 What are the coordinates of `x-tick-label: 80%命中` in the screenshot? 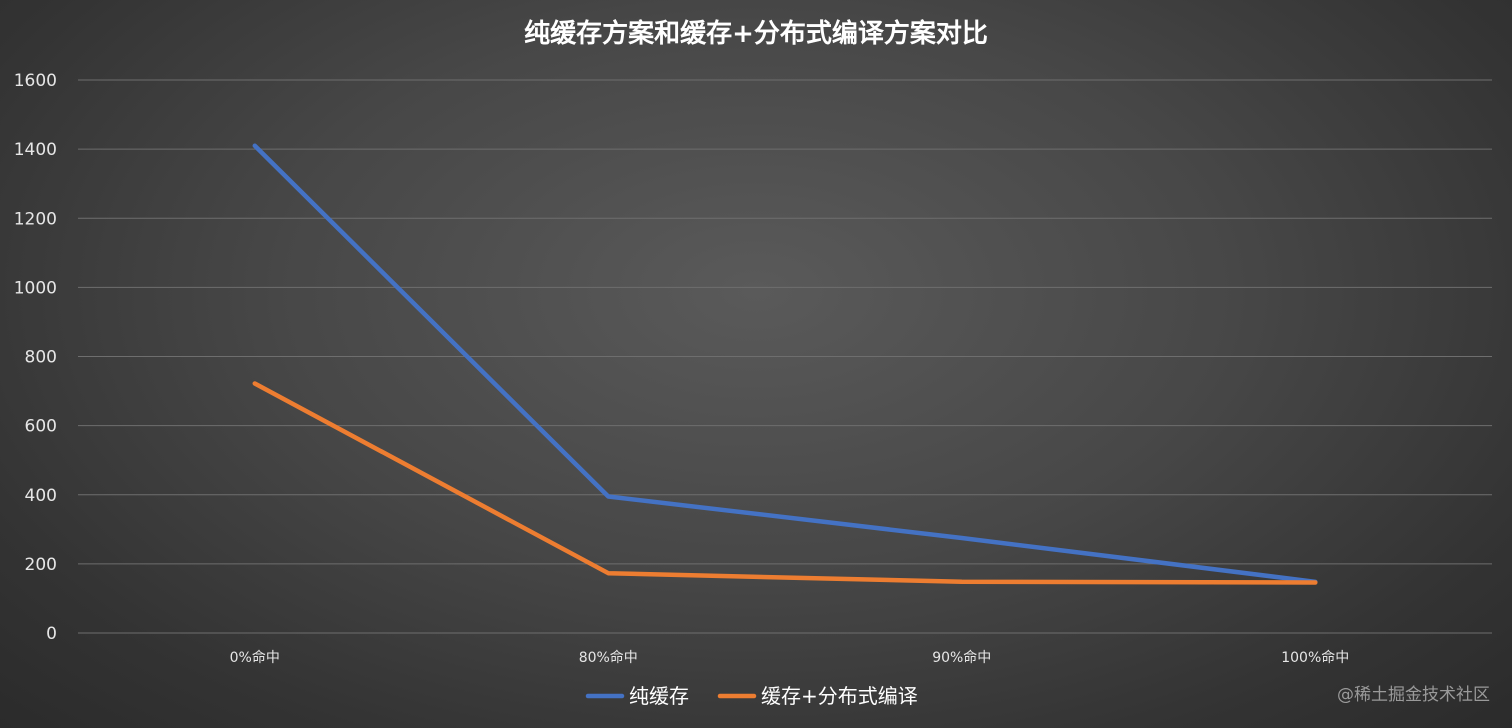 It's located at (608, 657).